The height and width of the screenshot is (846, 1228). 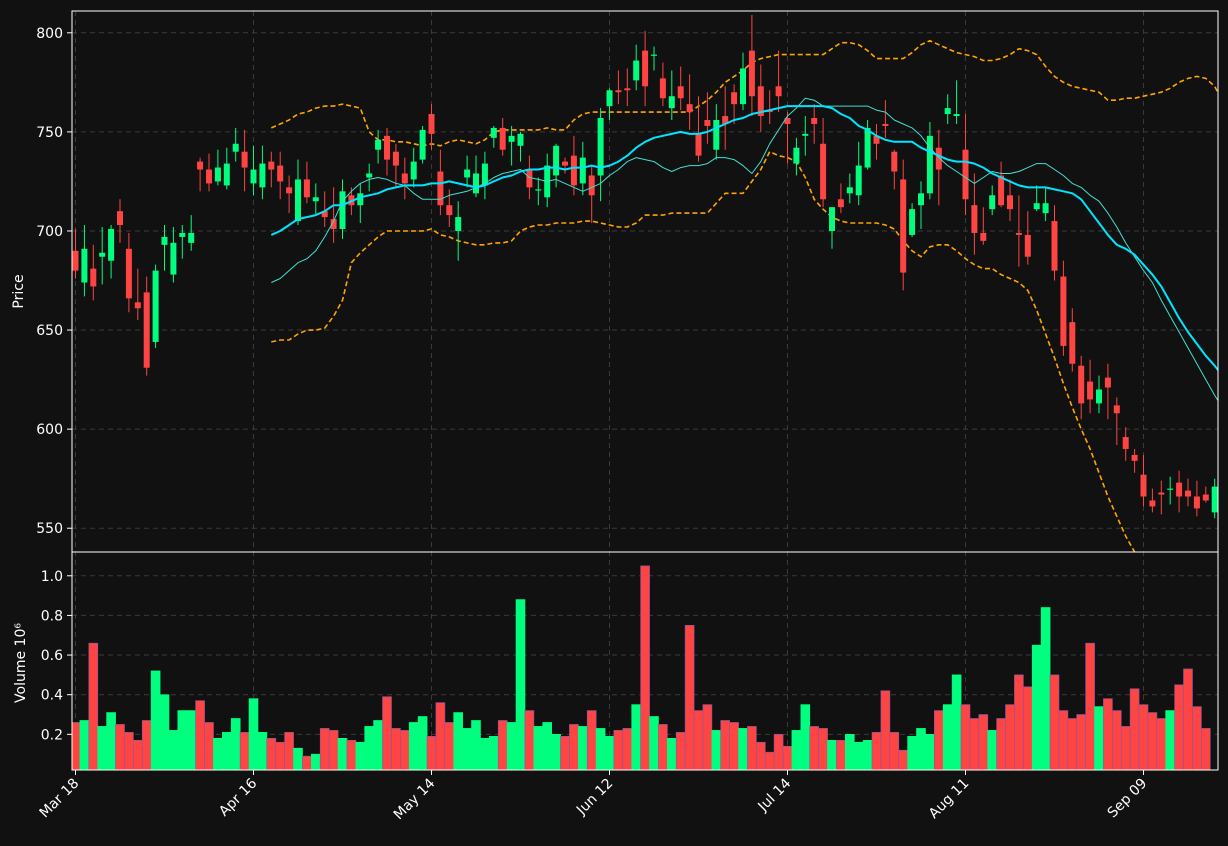 I want to click on x-tick-label: Jul 14, so click(x=775, y=795).